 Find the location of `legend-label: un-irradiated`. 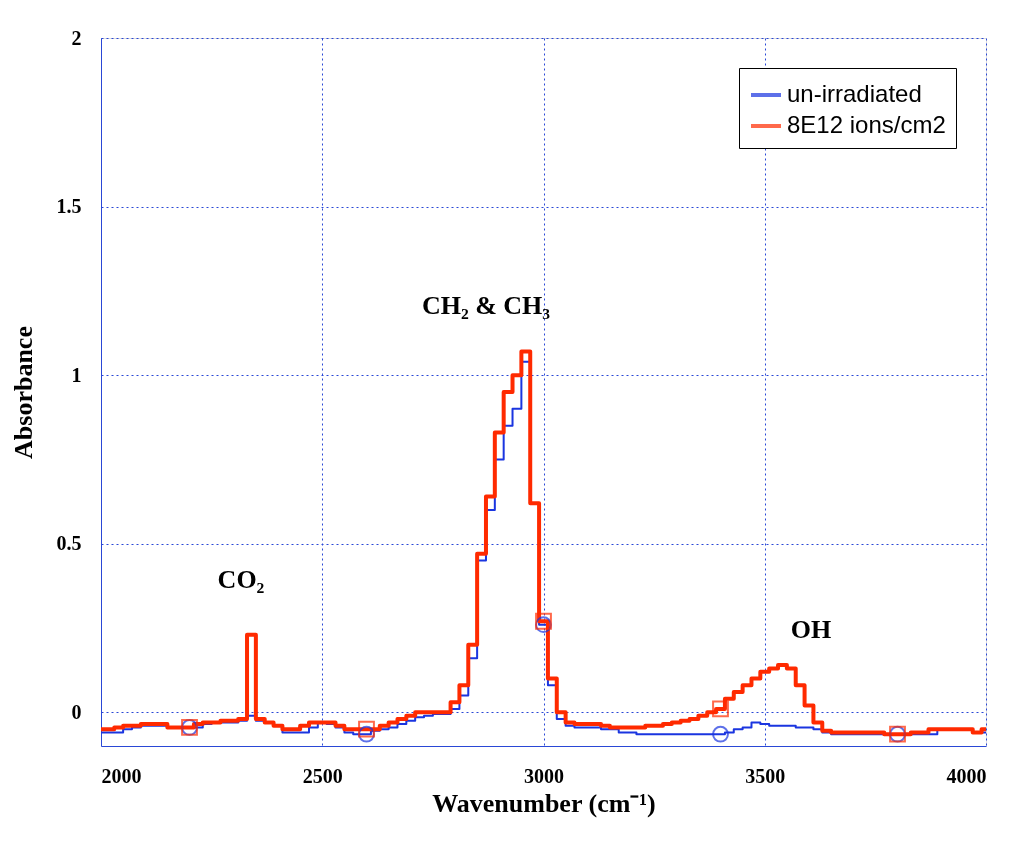

legend-label: un-irradiated is located at coordinates (854, 93).